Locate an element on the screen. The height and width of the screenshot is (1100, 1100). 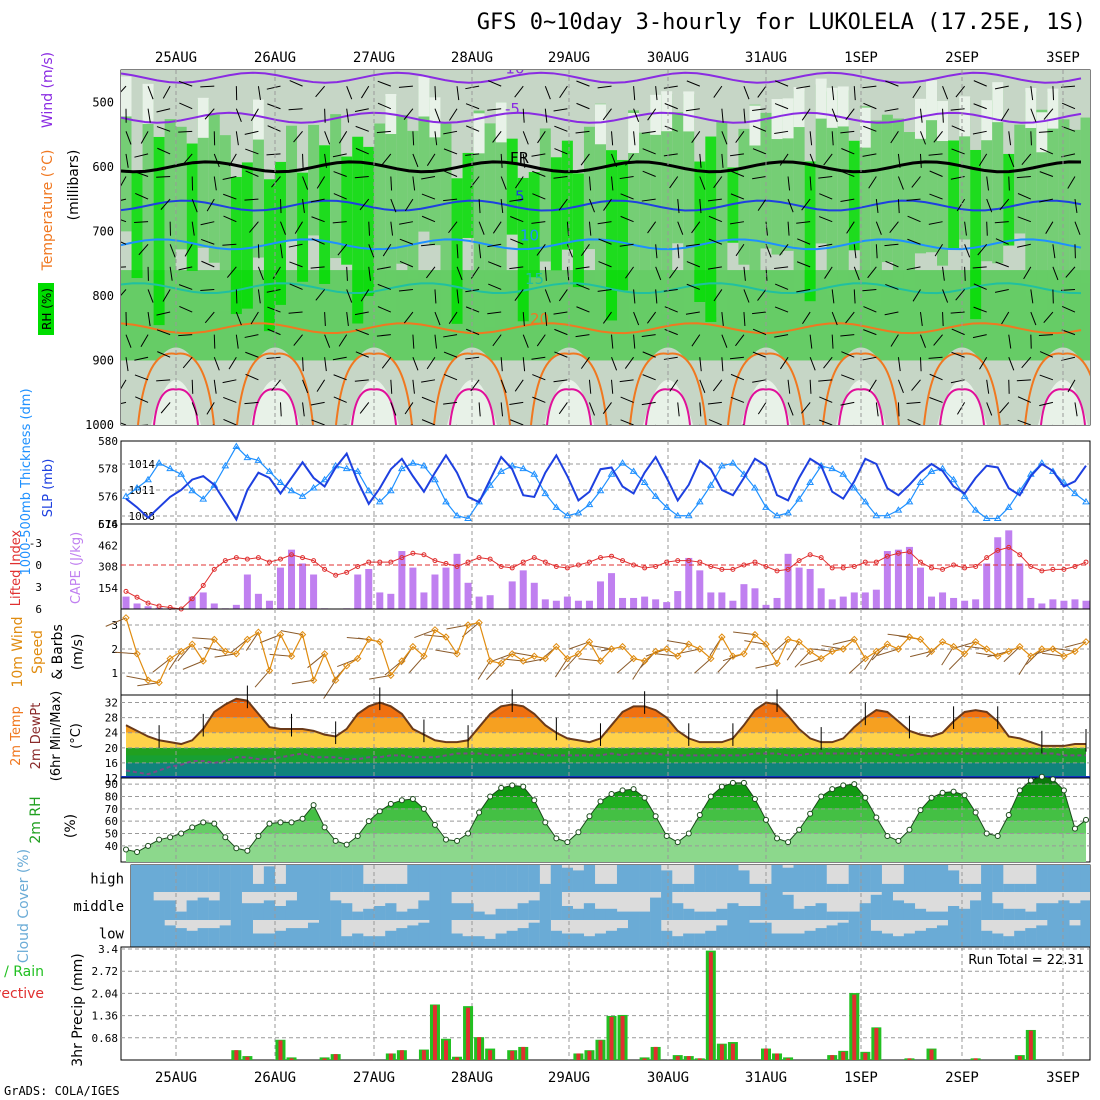
cape-tick: 462 is located at coordinates (108, 545).